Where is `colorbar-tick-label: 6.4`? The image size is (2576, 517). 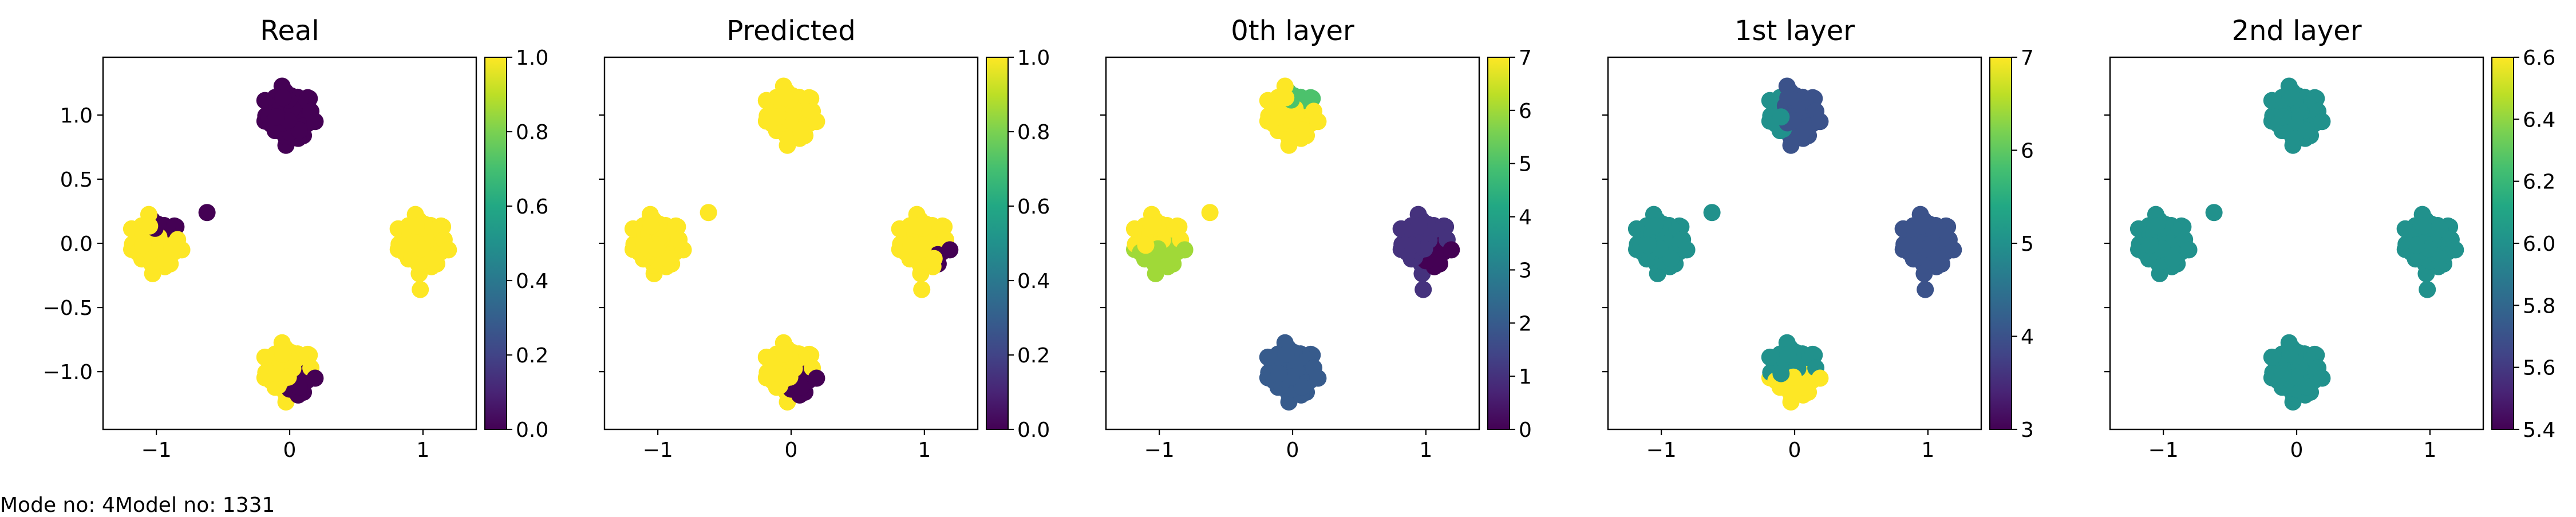 colorbar-tick-label: 6.4 is located at coordinates (2539, 120).